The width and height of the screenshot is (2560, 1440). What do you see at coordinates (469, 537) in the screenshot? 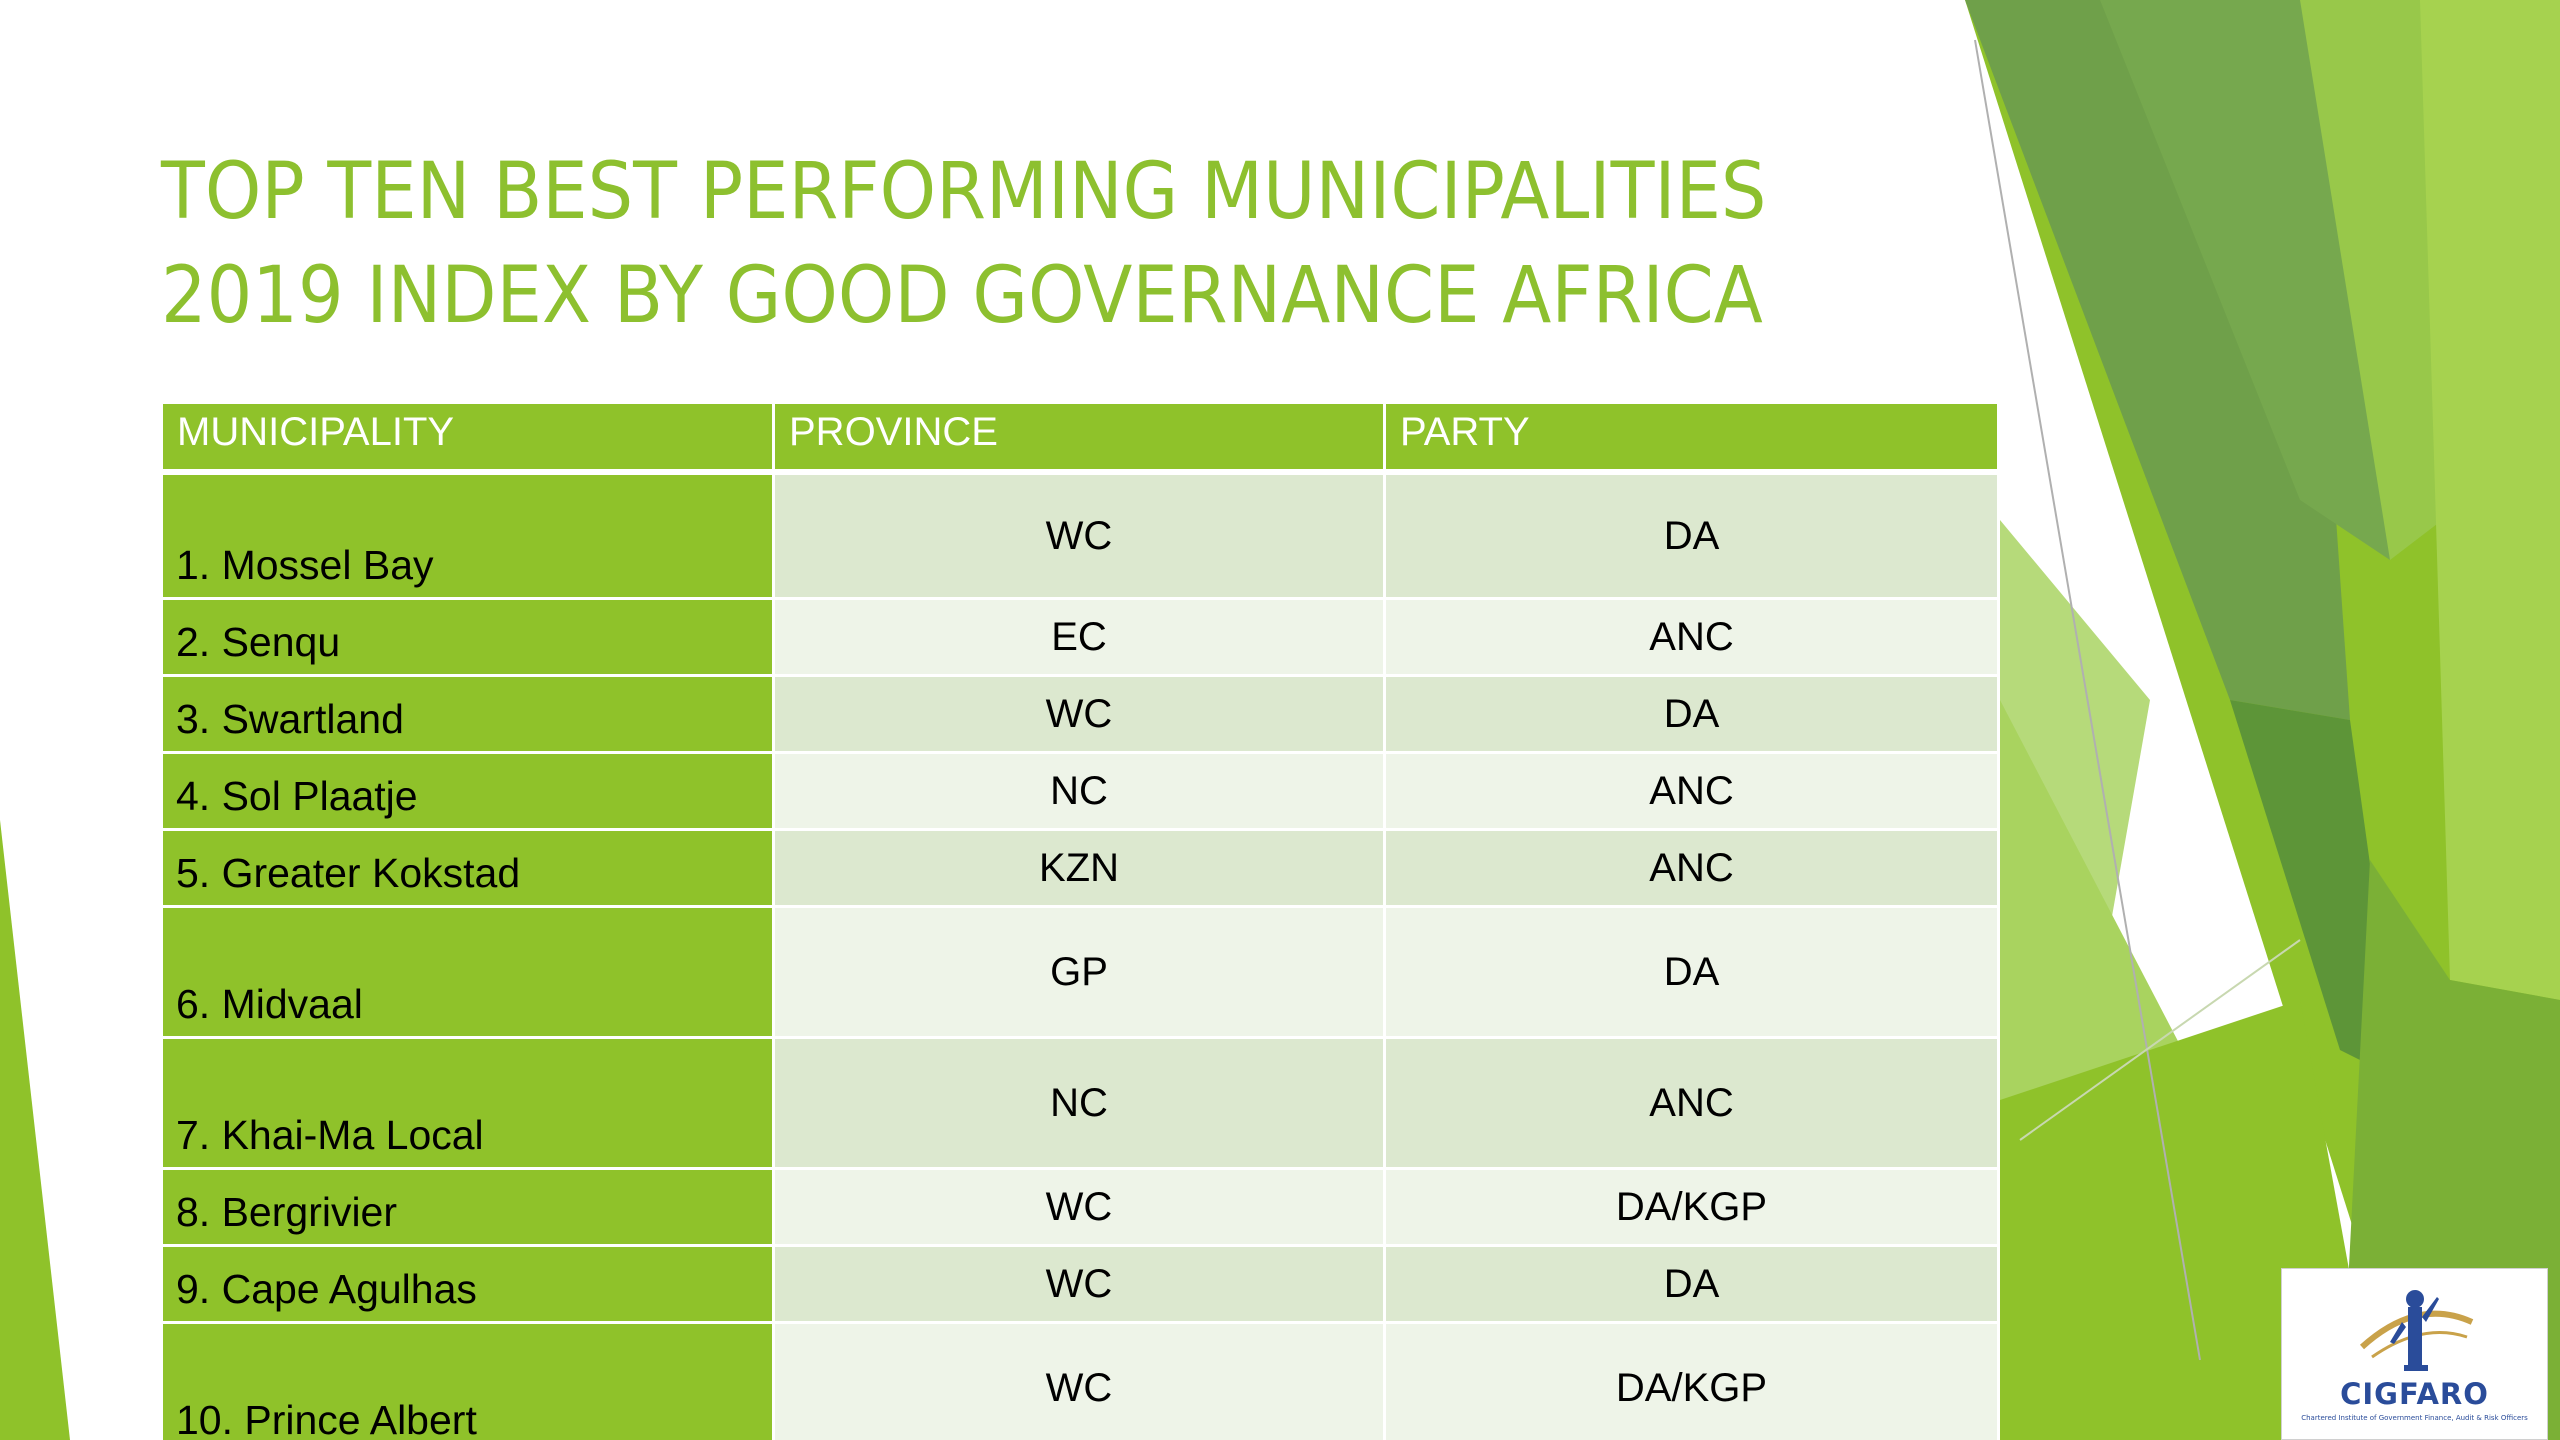
I see `municipality-cell: 1. Mossel Bay` at bounding box center [469, 537].